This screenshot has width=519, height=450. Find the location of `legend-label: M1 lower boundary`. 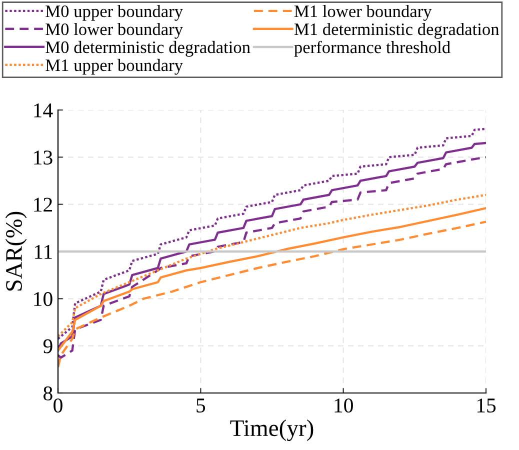

legend-label: M1 lower boundary is located at coordinates (363, 12).